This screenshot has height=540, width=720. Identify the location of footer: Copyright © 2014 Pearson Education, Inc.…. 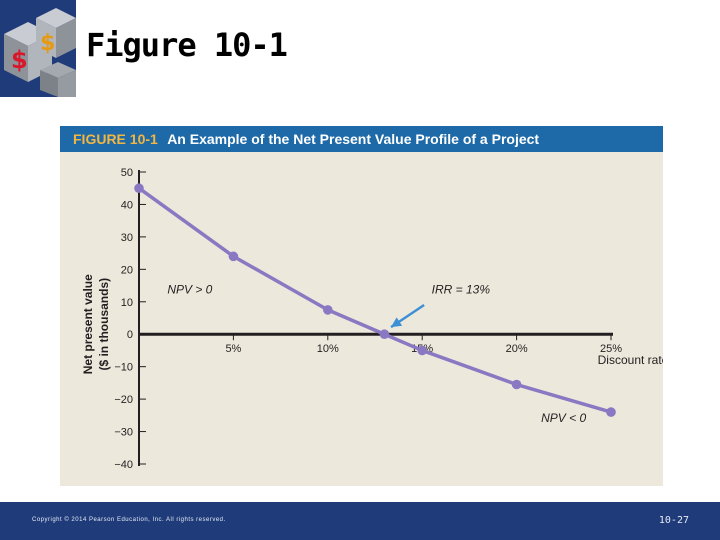
(360, 521).